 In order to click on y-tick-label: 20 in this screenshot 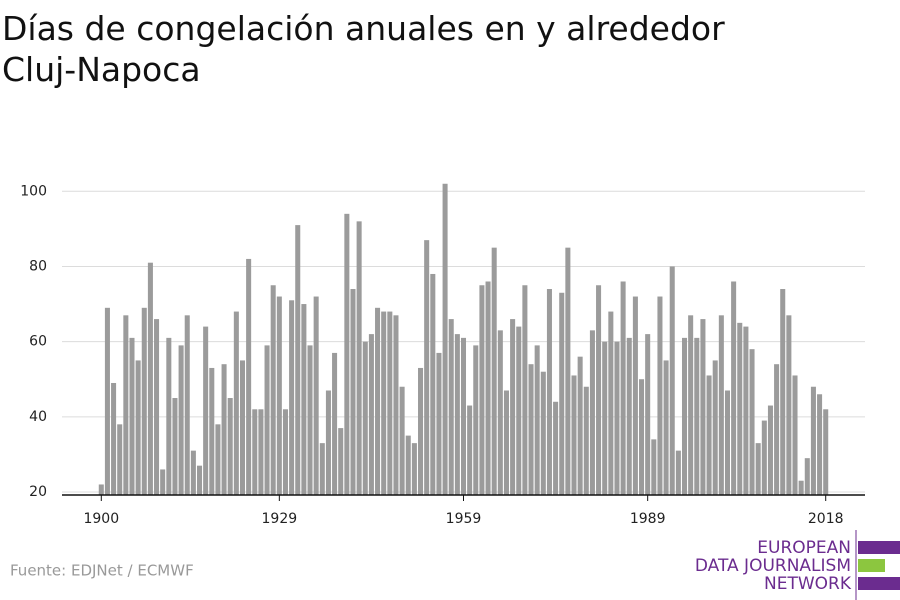, I will do `click(38, 492)`.